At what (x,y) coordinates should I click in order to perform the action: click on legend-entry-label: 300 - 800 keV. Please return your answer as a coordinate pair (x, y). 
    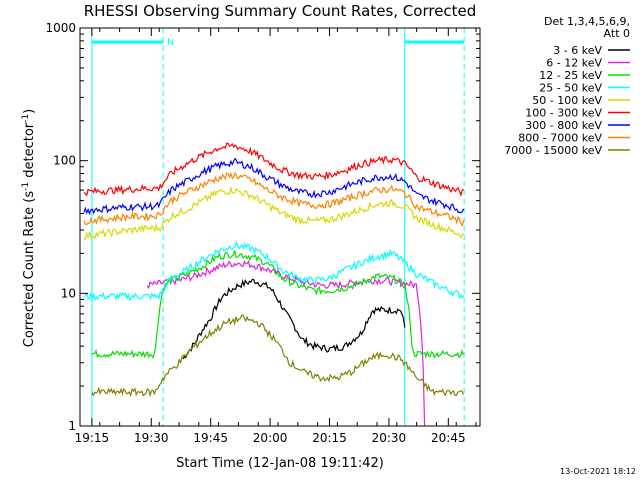
    Looking at the image, I should click on (563, 125).